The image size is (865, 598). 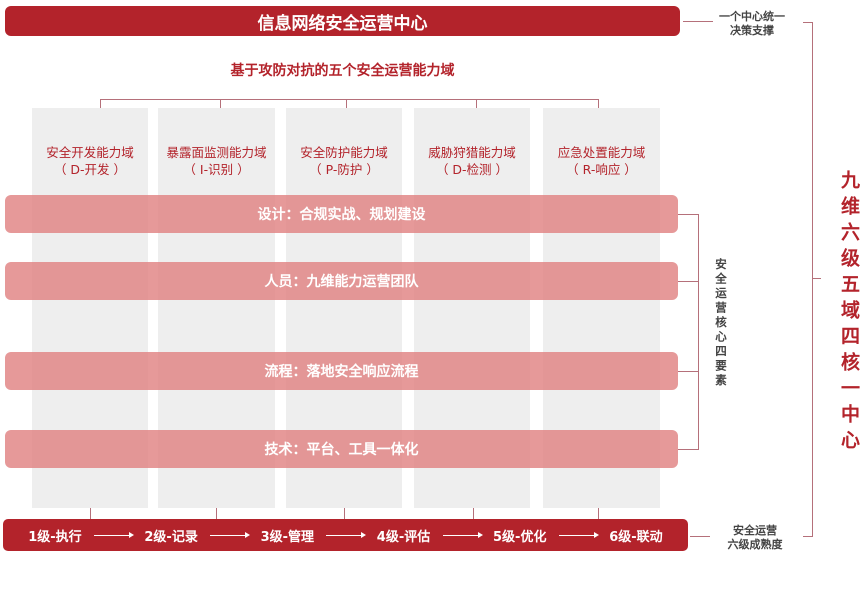 What do you see at coordinates (698, 332) in the screenshot?
I see `elements-bracket` at bounding box center [698, 332].